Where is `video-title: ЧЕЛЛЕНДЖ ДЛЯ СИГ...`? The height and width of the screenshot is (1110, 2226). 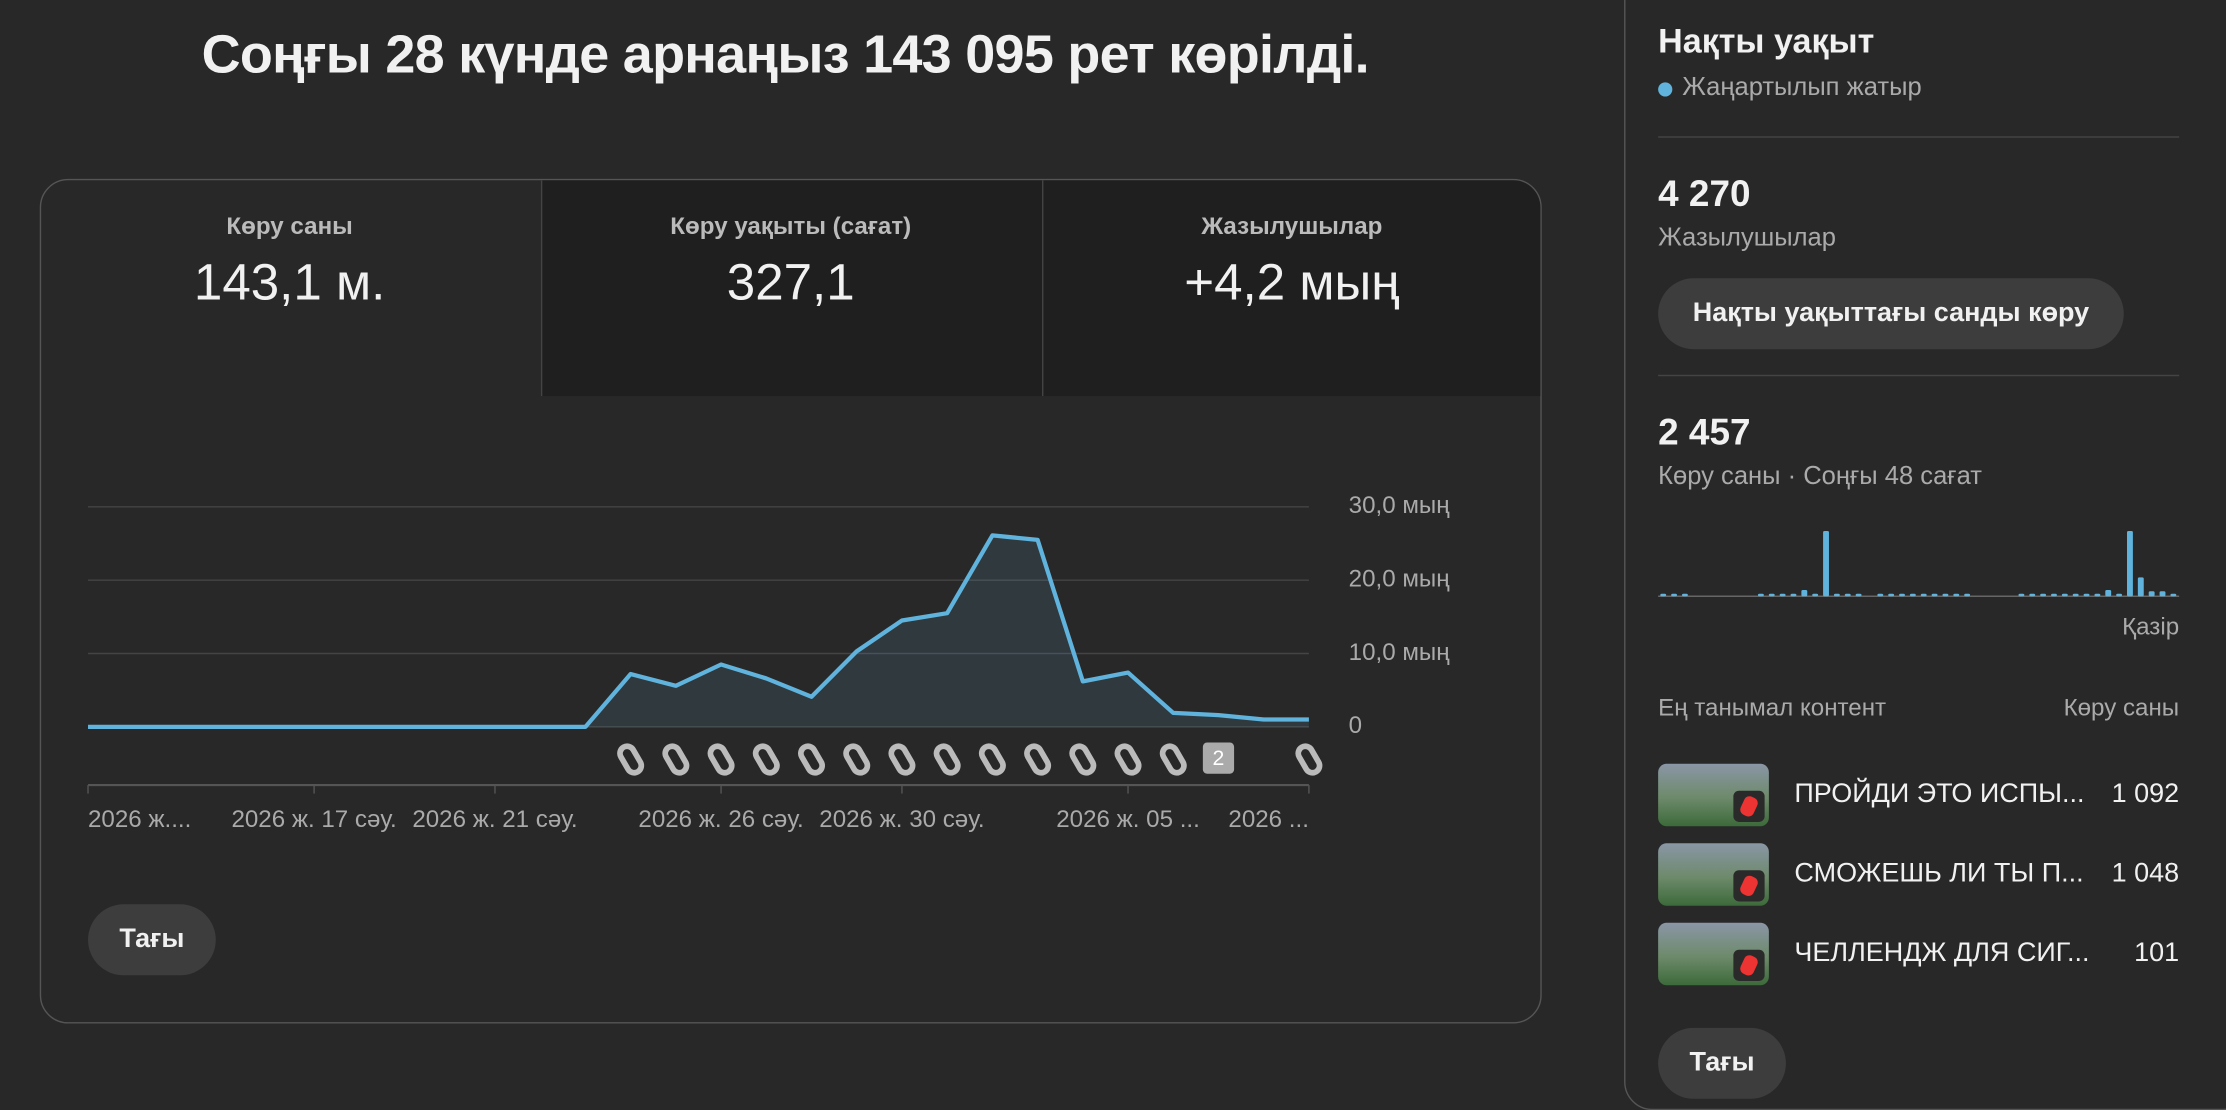
video-title: ЧЕЛЛЕНДЖ ДЛЯ СИГ... is located at coordinates (1942, 953).